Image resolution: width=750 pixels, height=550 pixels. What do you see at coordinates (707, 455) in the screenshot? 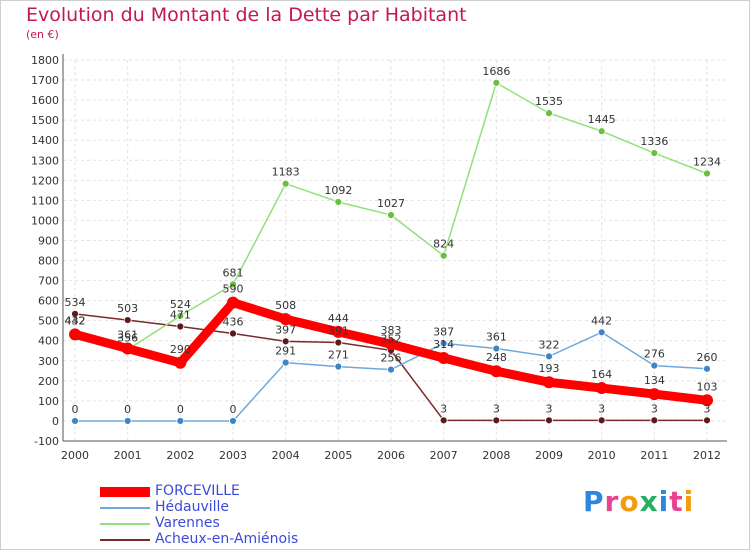
I see `x-tick-label: 2012` at bounding box center [707, 455].